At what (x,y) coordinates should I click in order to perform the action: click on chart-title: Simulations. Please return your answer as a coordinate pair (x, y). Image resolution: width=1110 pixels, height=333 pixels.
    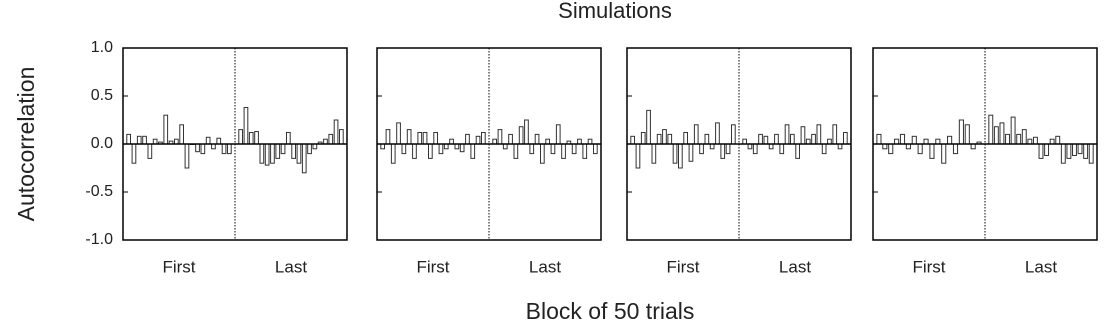
    Looking at the image, I should click on (615, 11).